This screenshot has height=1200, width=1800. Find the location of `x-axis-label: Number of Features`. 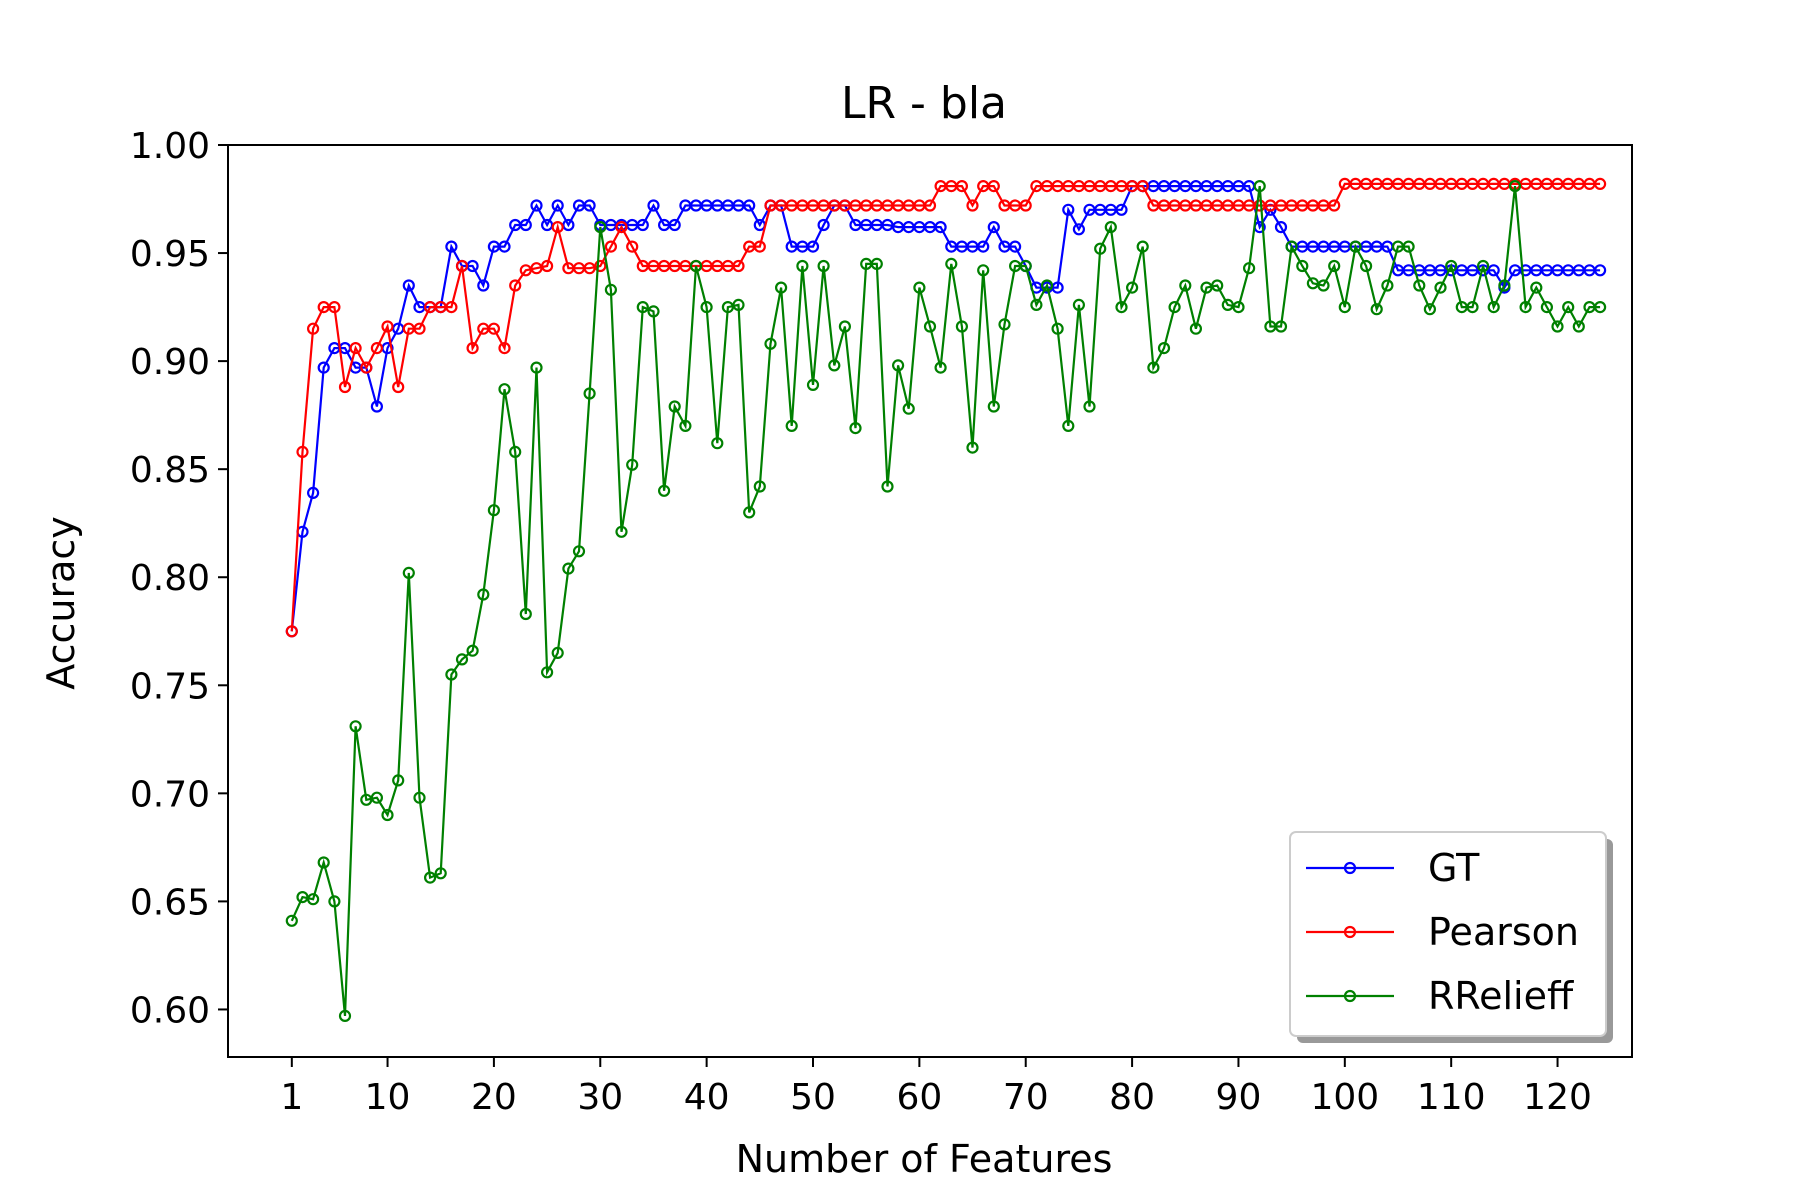

x-axis-label: Number of Features is located at coordinates (924, 1159).